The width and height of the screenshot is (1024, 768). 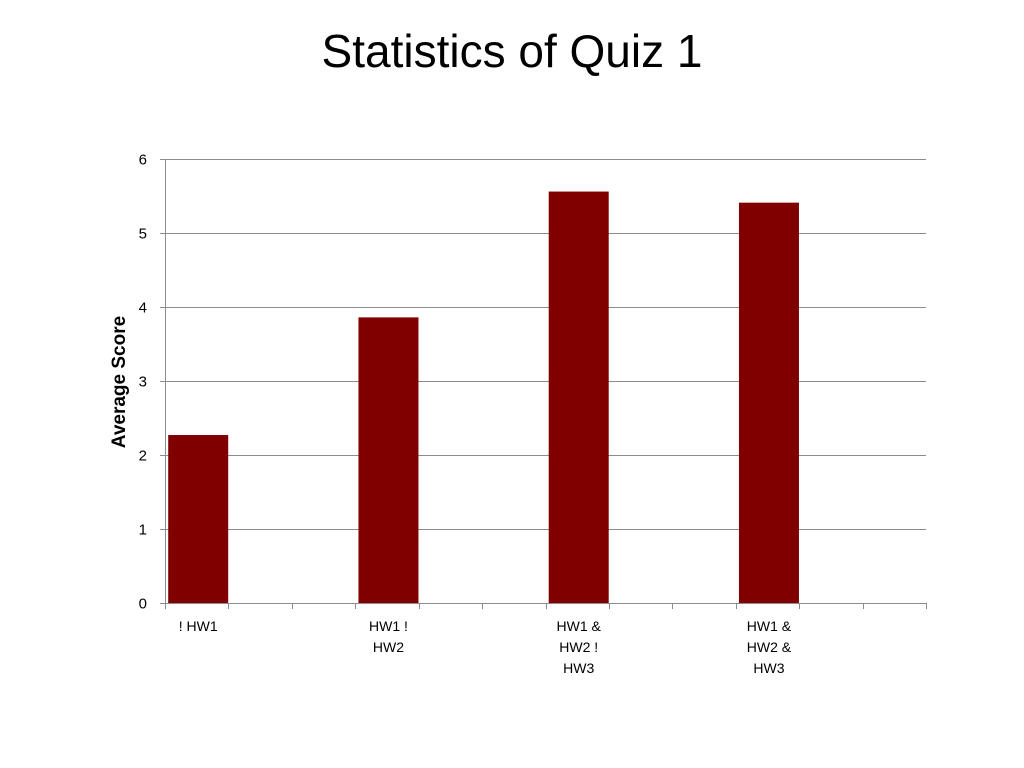 I want to click on y-tick-label: 3, so click(x=143, y=382).